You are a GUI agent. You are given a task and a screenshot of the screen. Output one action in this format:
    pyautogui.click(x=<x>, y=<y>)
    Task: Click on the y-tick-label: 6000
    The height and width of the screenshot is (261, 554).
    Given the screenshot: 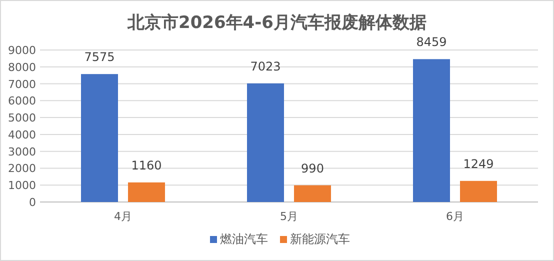 What is the action you would take?
    pyautogui.click(x=22, y=101)
    